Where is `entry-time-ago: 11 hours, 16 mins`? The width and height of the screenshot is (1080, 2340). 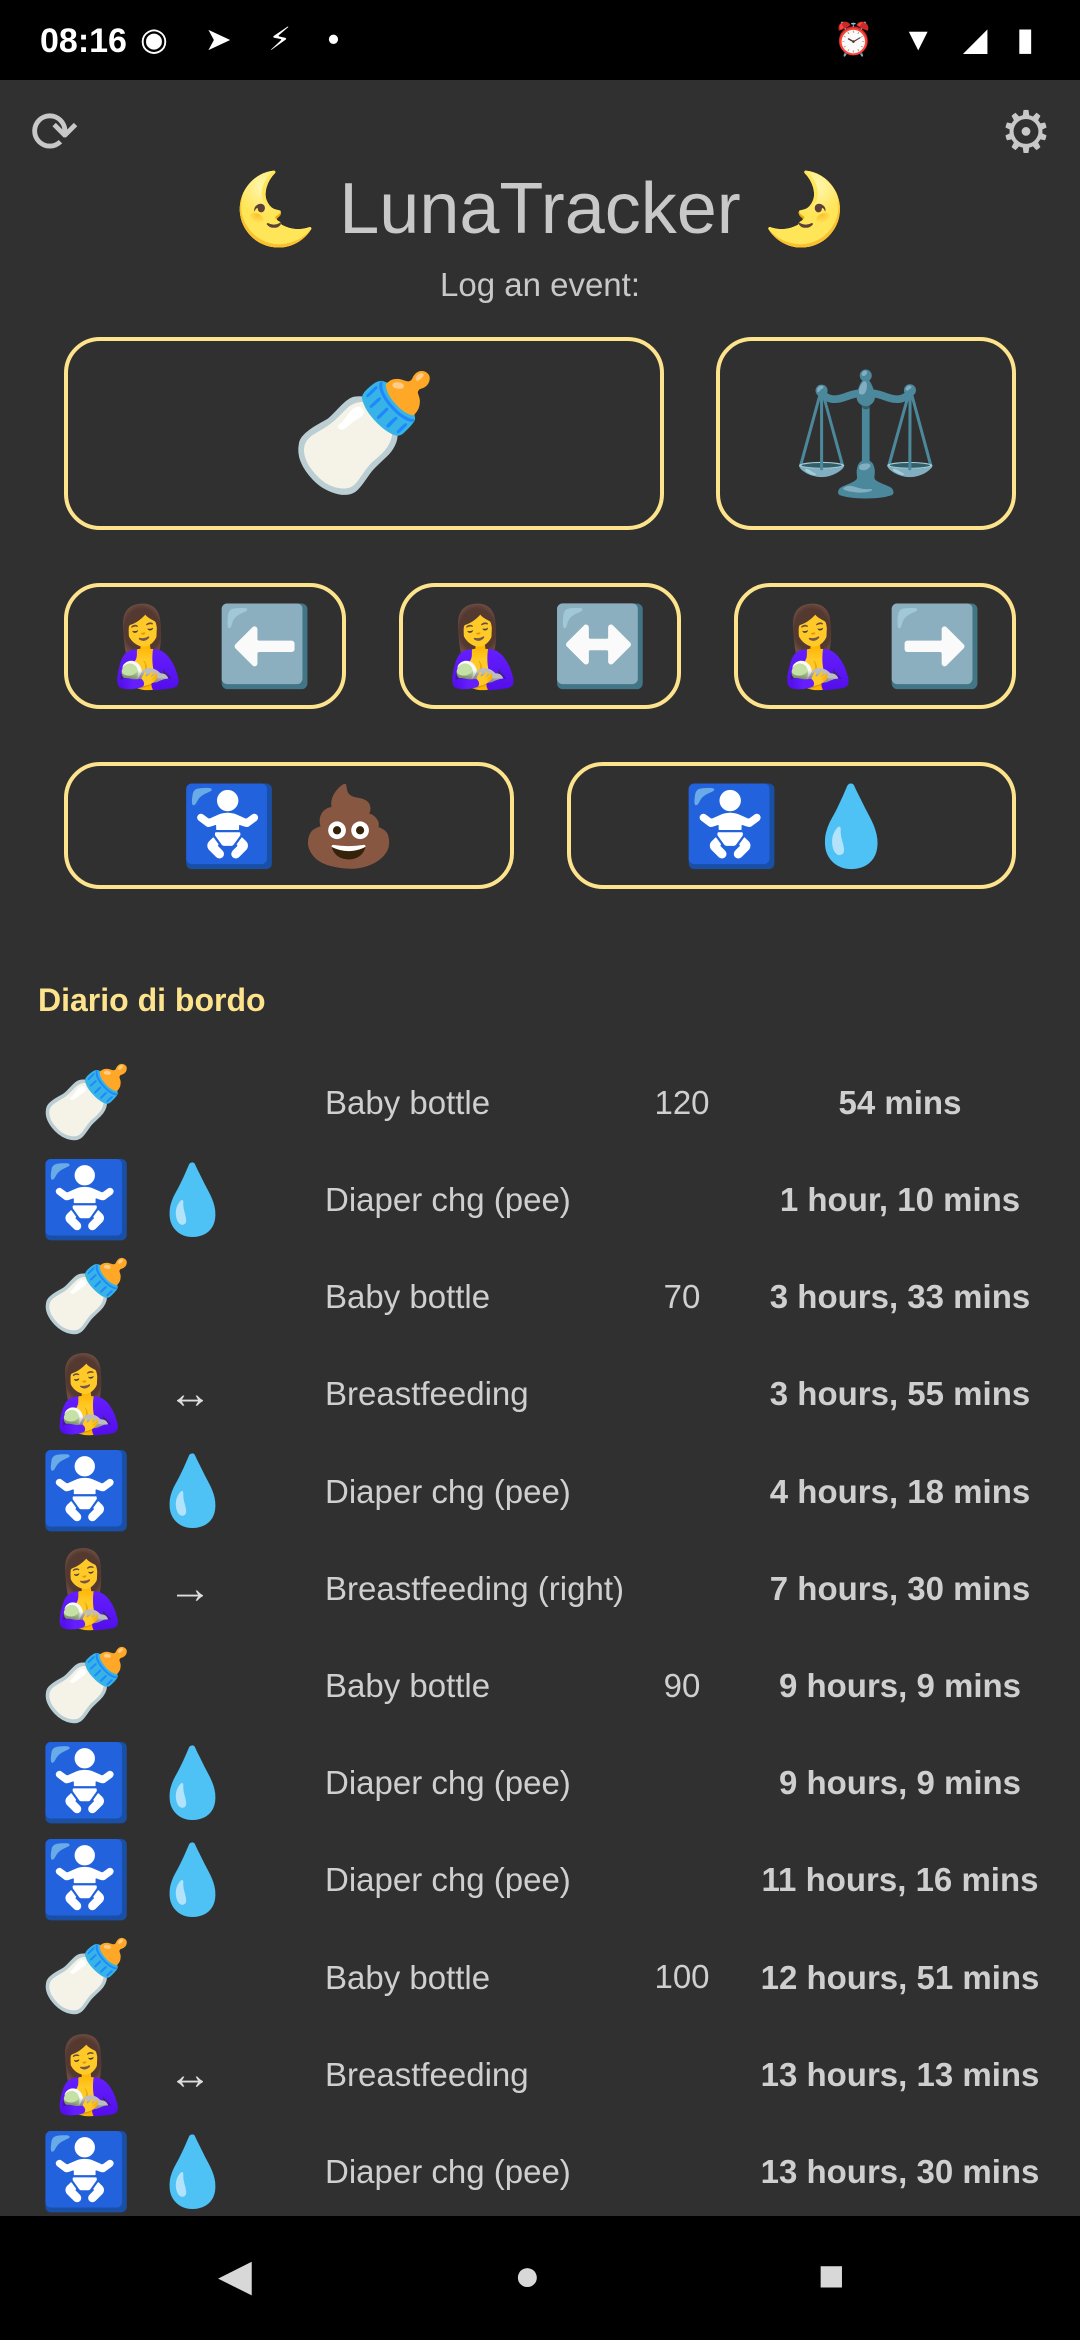 entry-time-ago: 11 hours, 16 mins is located at coordinates (900, 1880).